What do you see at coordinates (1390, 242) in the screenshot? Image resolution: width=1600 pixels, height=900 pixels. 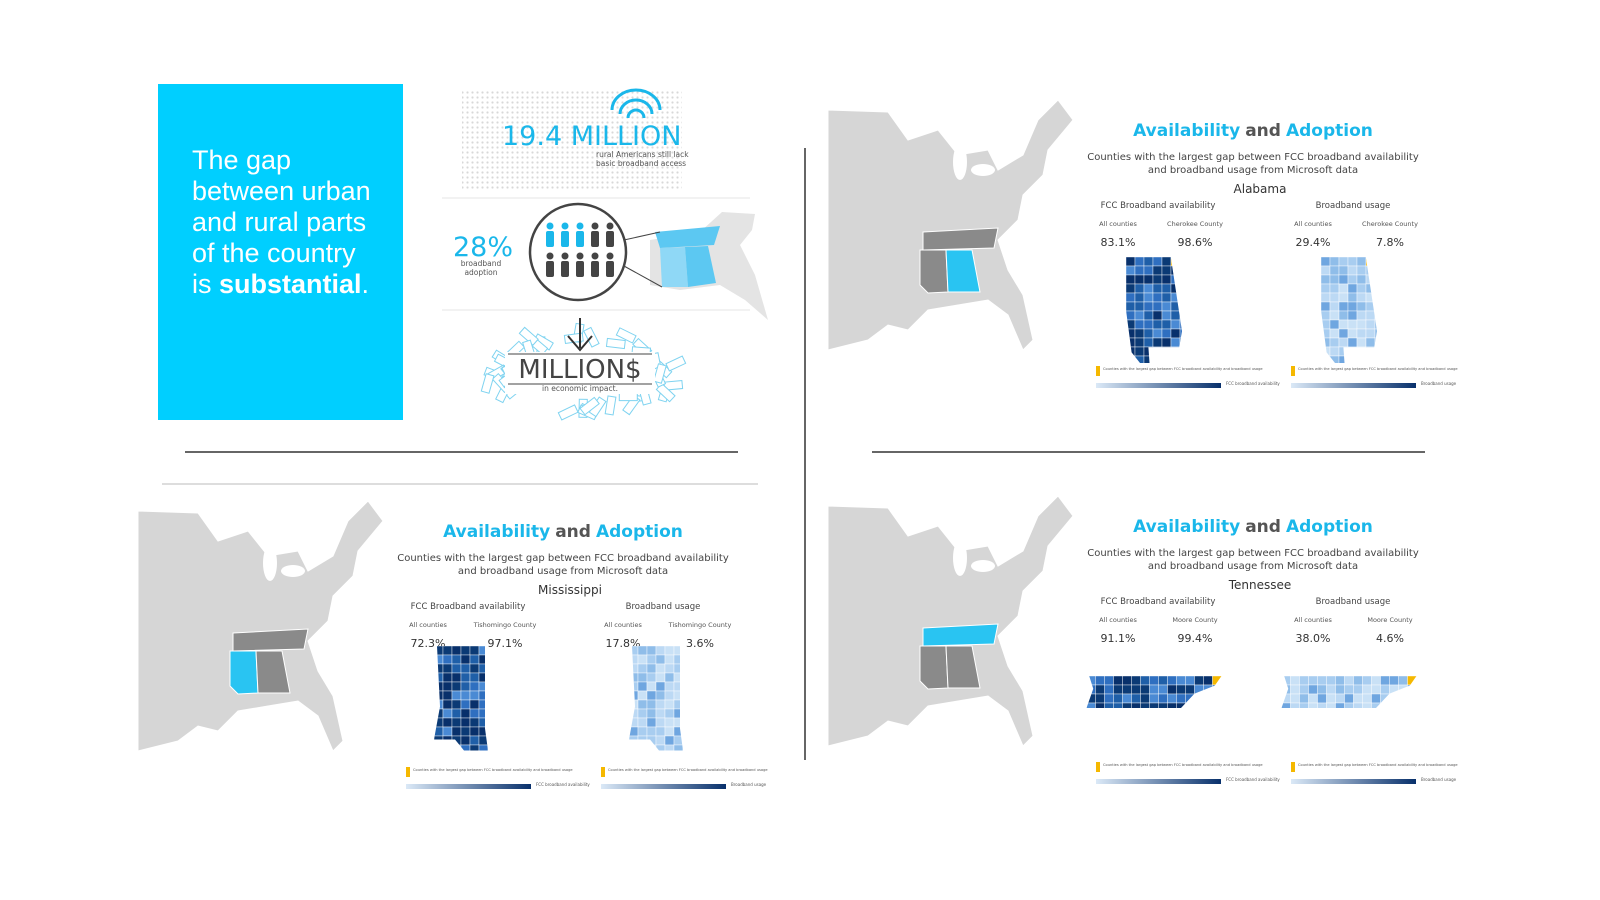 I see `stat-value: 7.8%` at bounding box center [1390, 242].